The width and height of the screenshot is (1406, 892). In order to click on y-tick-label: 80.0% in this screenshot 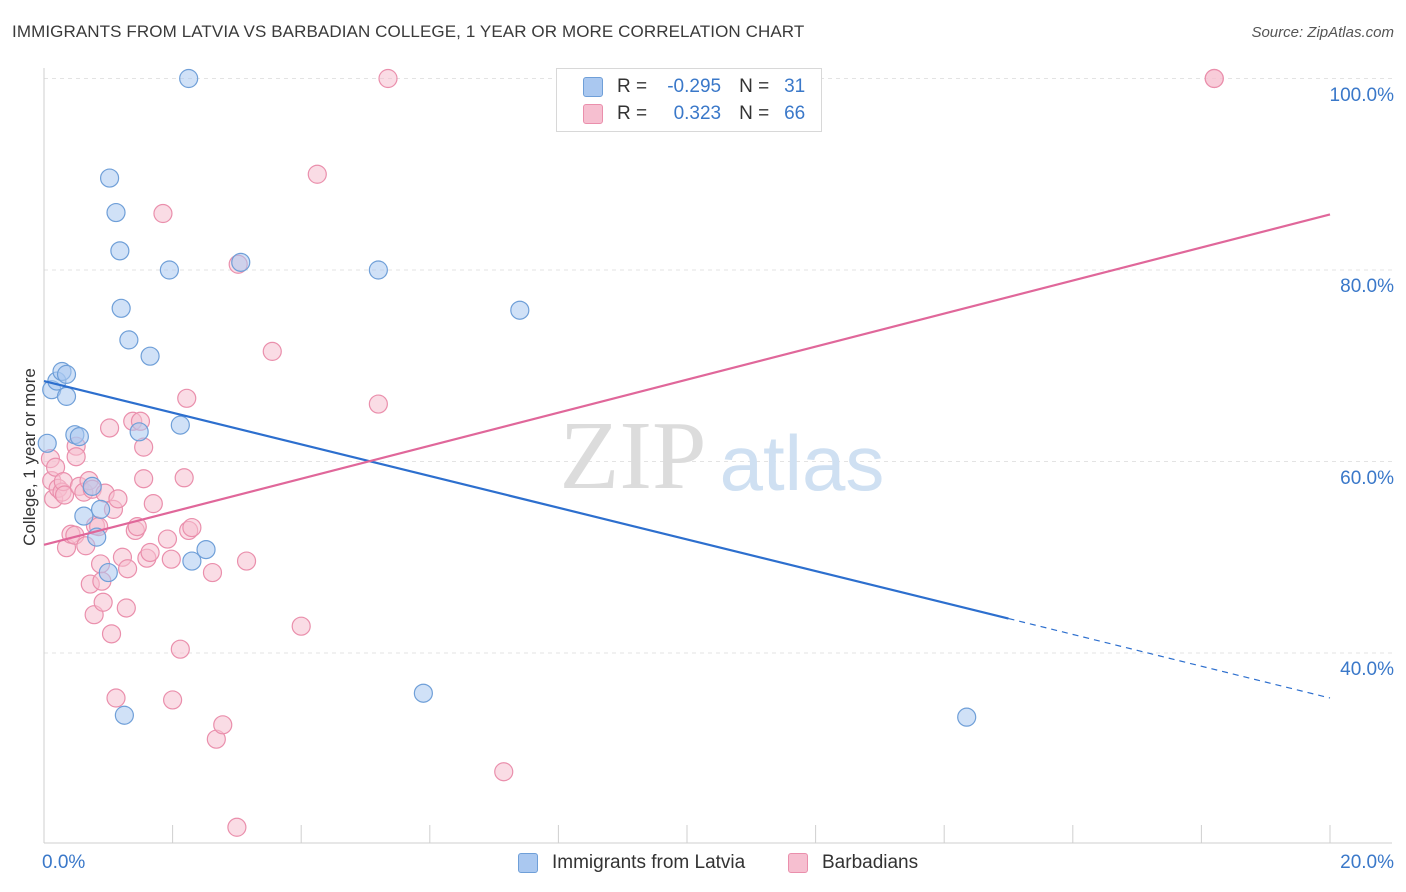, I will do `click(1367, 286)`.